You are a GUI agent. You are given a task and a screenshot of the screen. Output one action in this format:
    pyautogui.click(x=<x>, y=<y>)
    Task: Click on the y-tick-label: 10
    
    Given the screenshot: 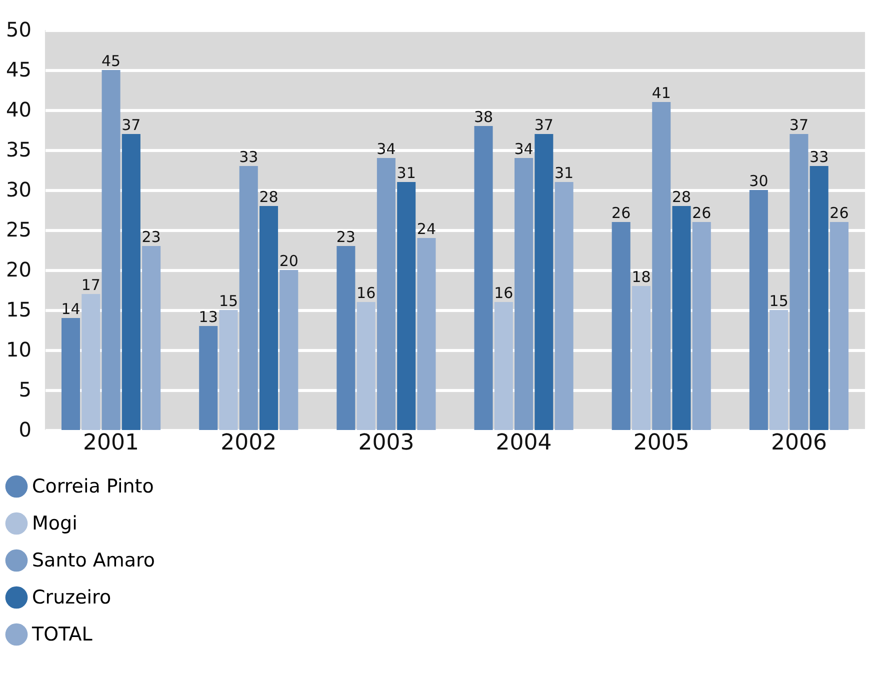 What is the action you would take?
    pyautogui.click(x=19, y=350)
    